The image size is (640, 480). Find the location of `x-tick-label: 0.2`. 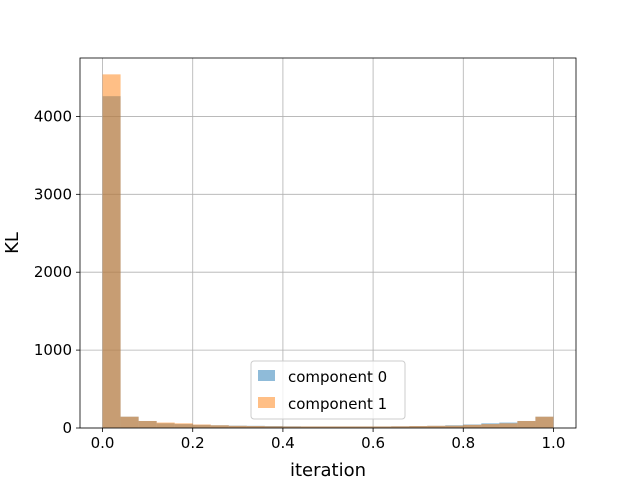

x-tick-label: 0.2 is located at coordinates (193, 443).